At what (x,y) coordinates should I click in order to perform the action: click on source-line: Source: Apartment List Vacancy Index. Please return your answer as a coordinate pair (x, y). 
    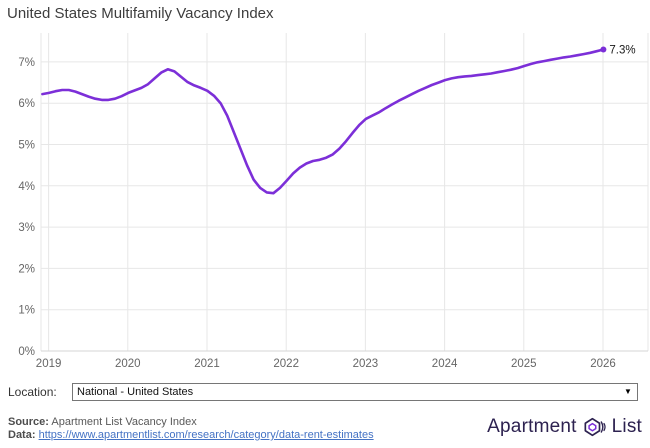
    Looking at the image, I should click on (102, 422).